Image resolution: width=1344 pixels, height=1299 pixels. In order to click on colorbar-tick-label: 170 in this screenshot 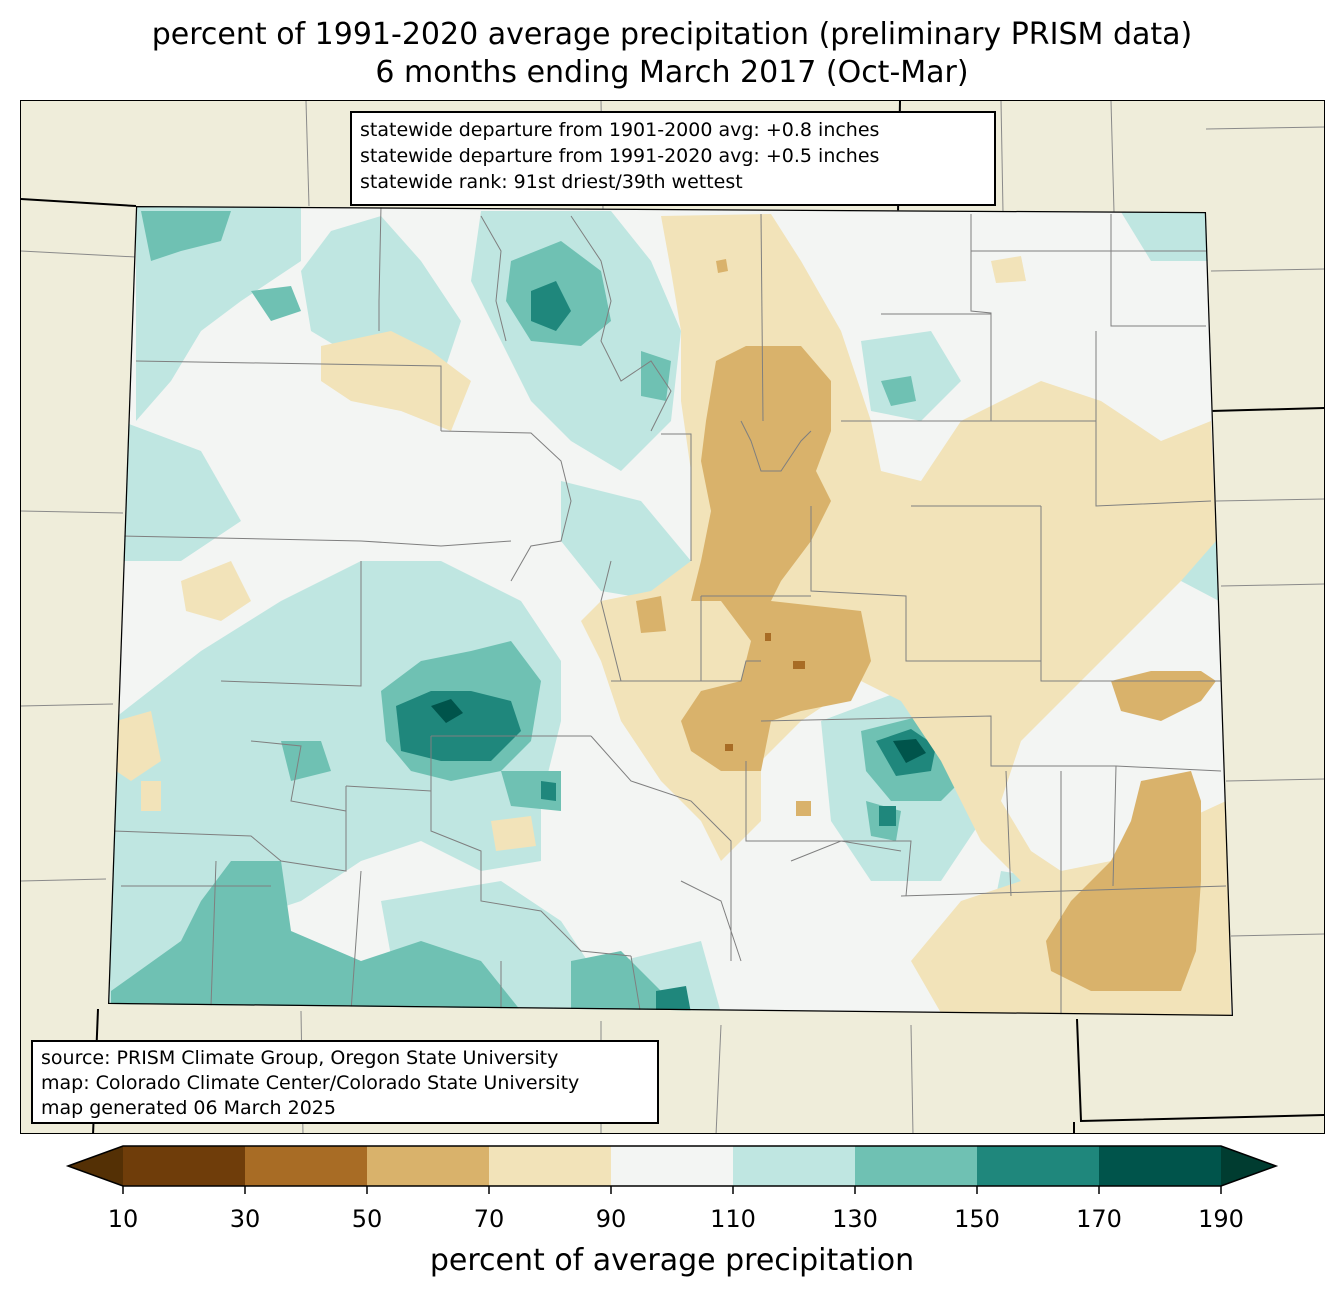, I will do `click(1099, 1219)`.